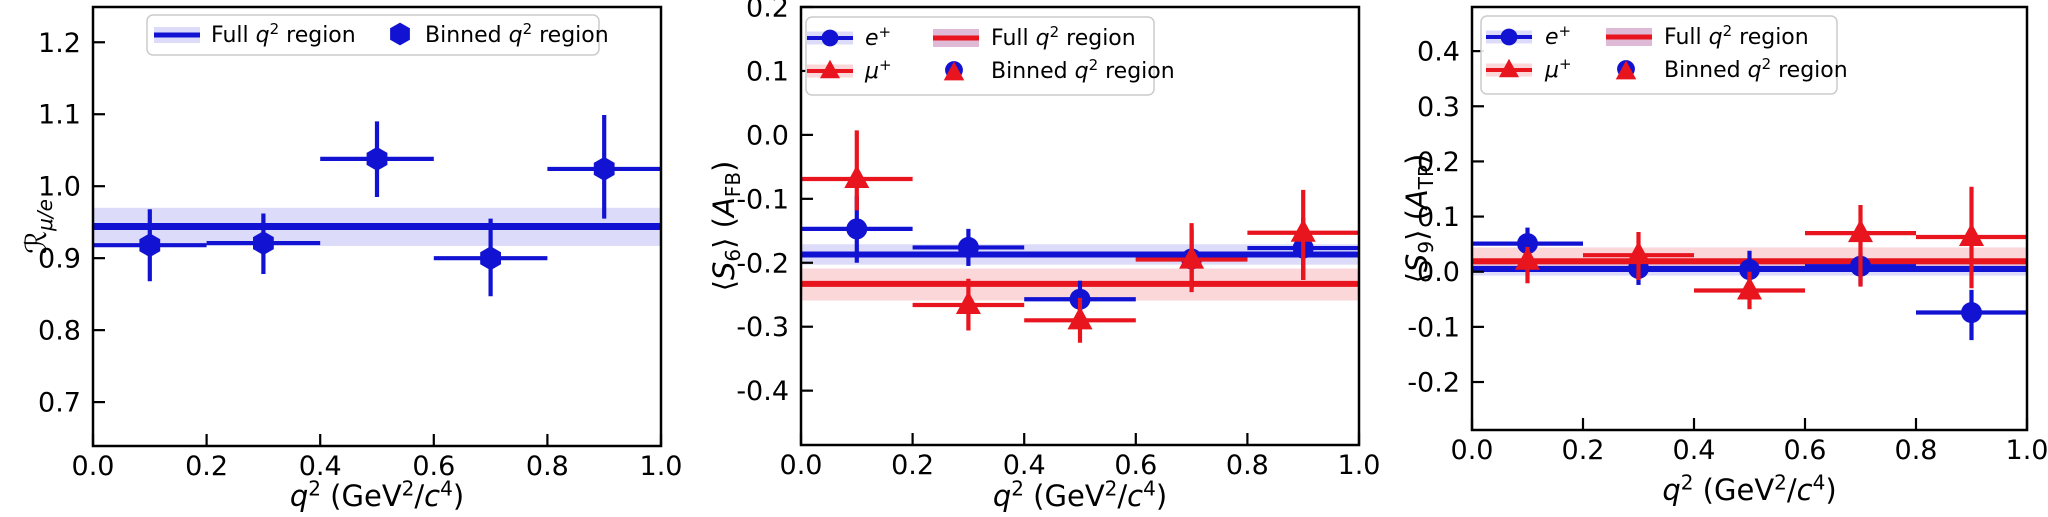 This screenshot has height=517, width=2048. Describe the element at coordinates (59, 259) in the screenshot. I see `y-tick-label: 0.9` at that location.